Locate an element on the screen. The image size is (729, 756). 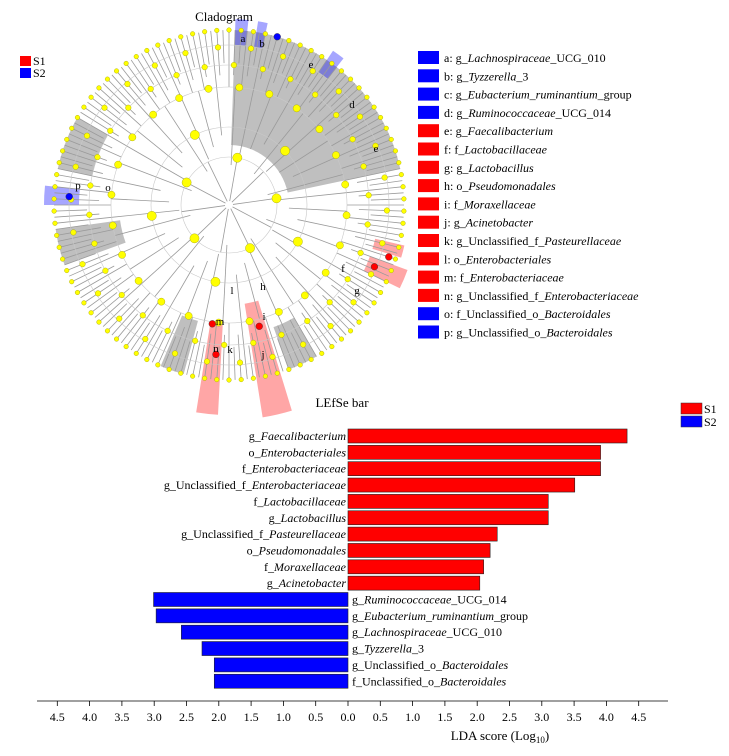
taxa-key: c is located at coordinates (446, 95).